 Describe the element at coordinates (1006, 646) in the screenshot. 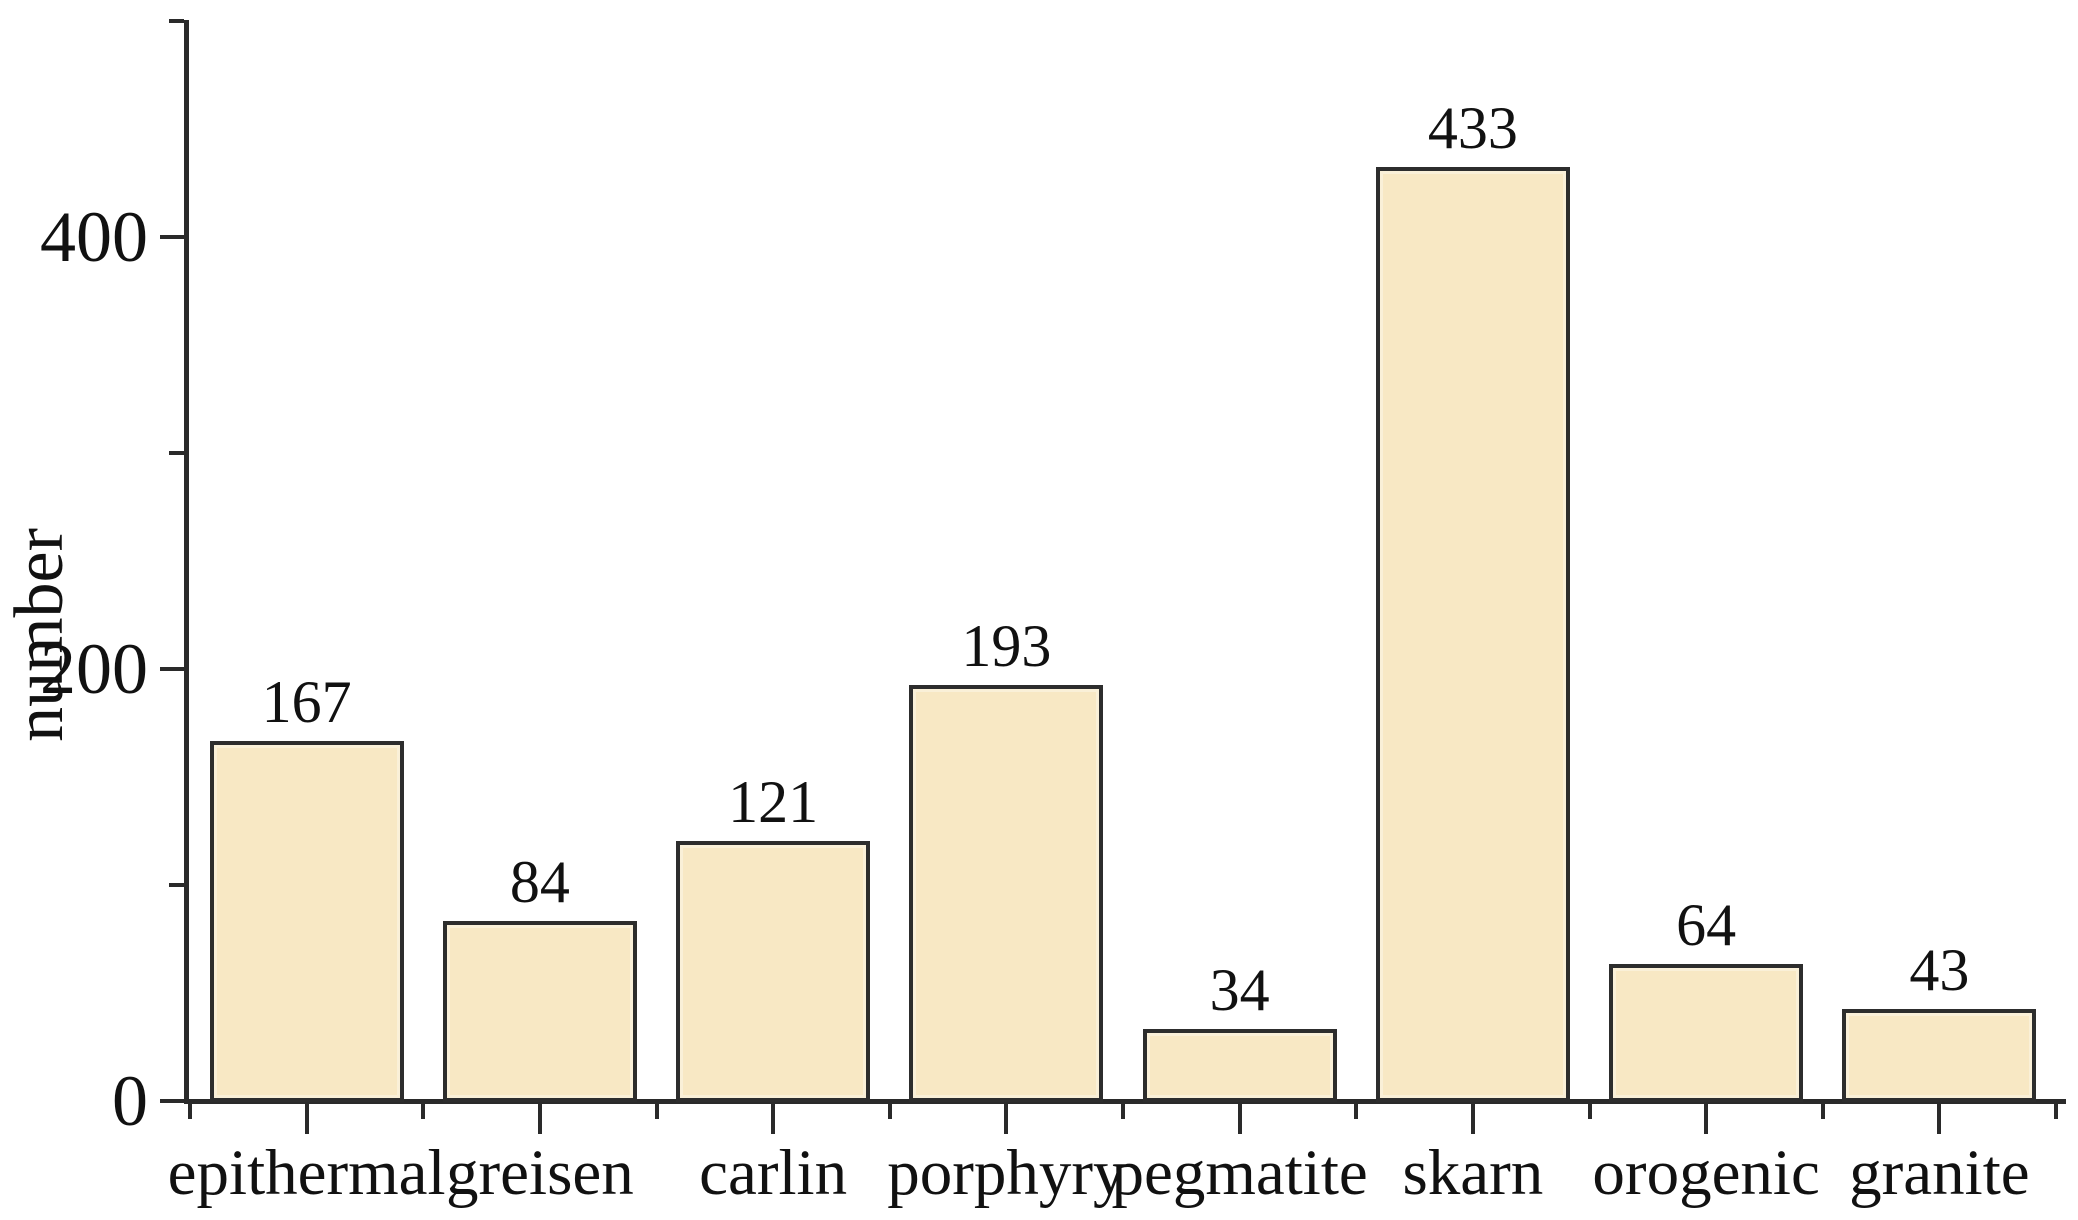

I see `bar-value-label: 193` at that location.